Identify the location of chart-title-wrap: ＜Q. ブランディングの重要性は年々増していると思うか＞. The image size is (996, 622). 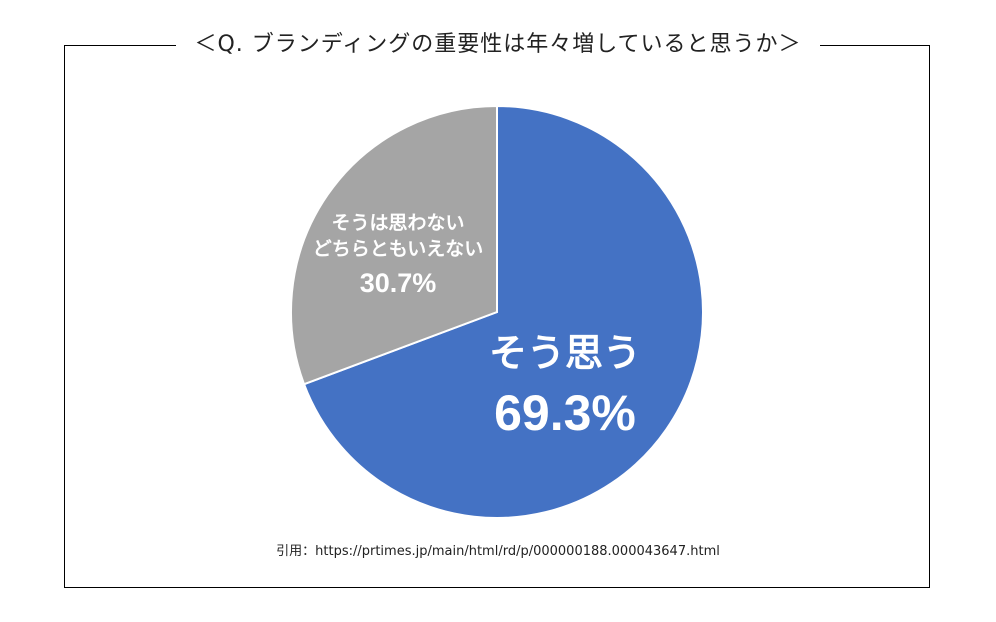
(498, 45).